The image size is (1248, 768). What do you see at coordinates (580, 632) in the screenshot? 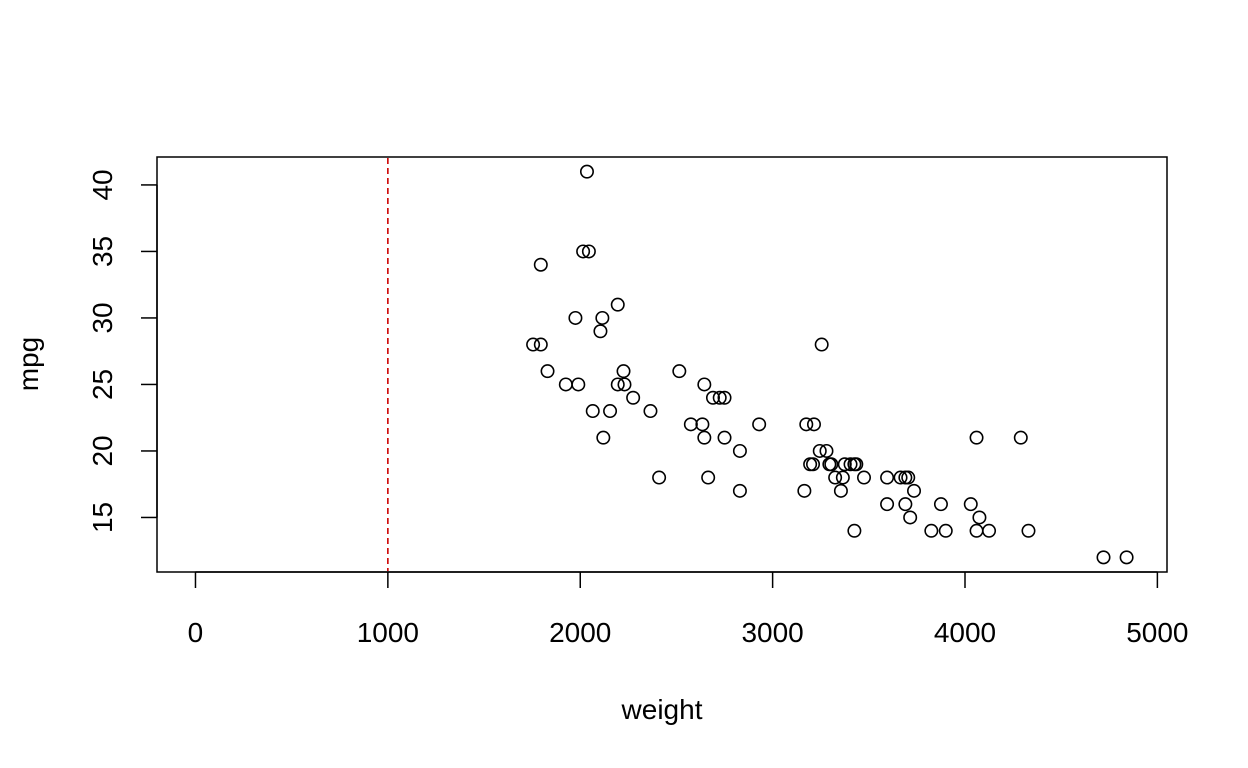
I see `x-tick-label: 2000` at bounding box center [580, 632].